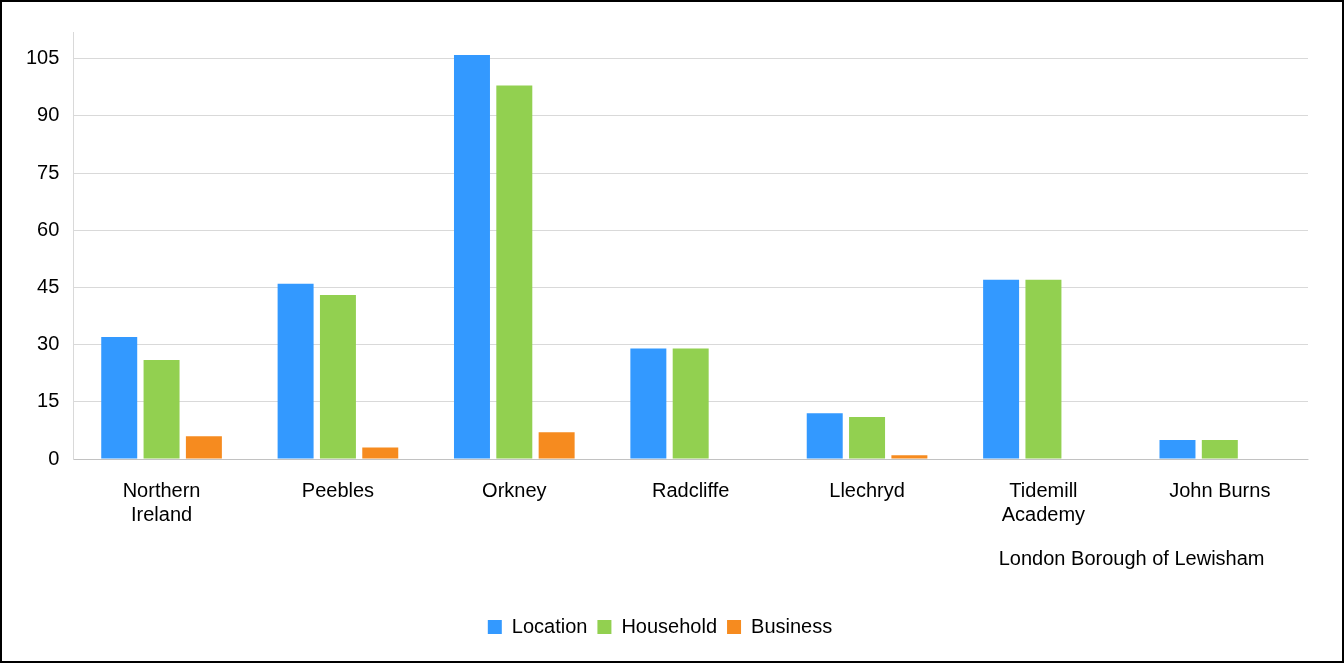  Describe the element at coordinates (1131, 557) in the screenshot. I see `text: London Borough of Lewisham` at that location.